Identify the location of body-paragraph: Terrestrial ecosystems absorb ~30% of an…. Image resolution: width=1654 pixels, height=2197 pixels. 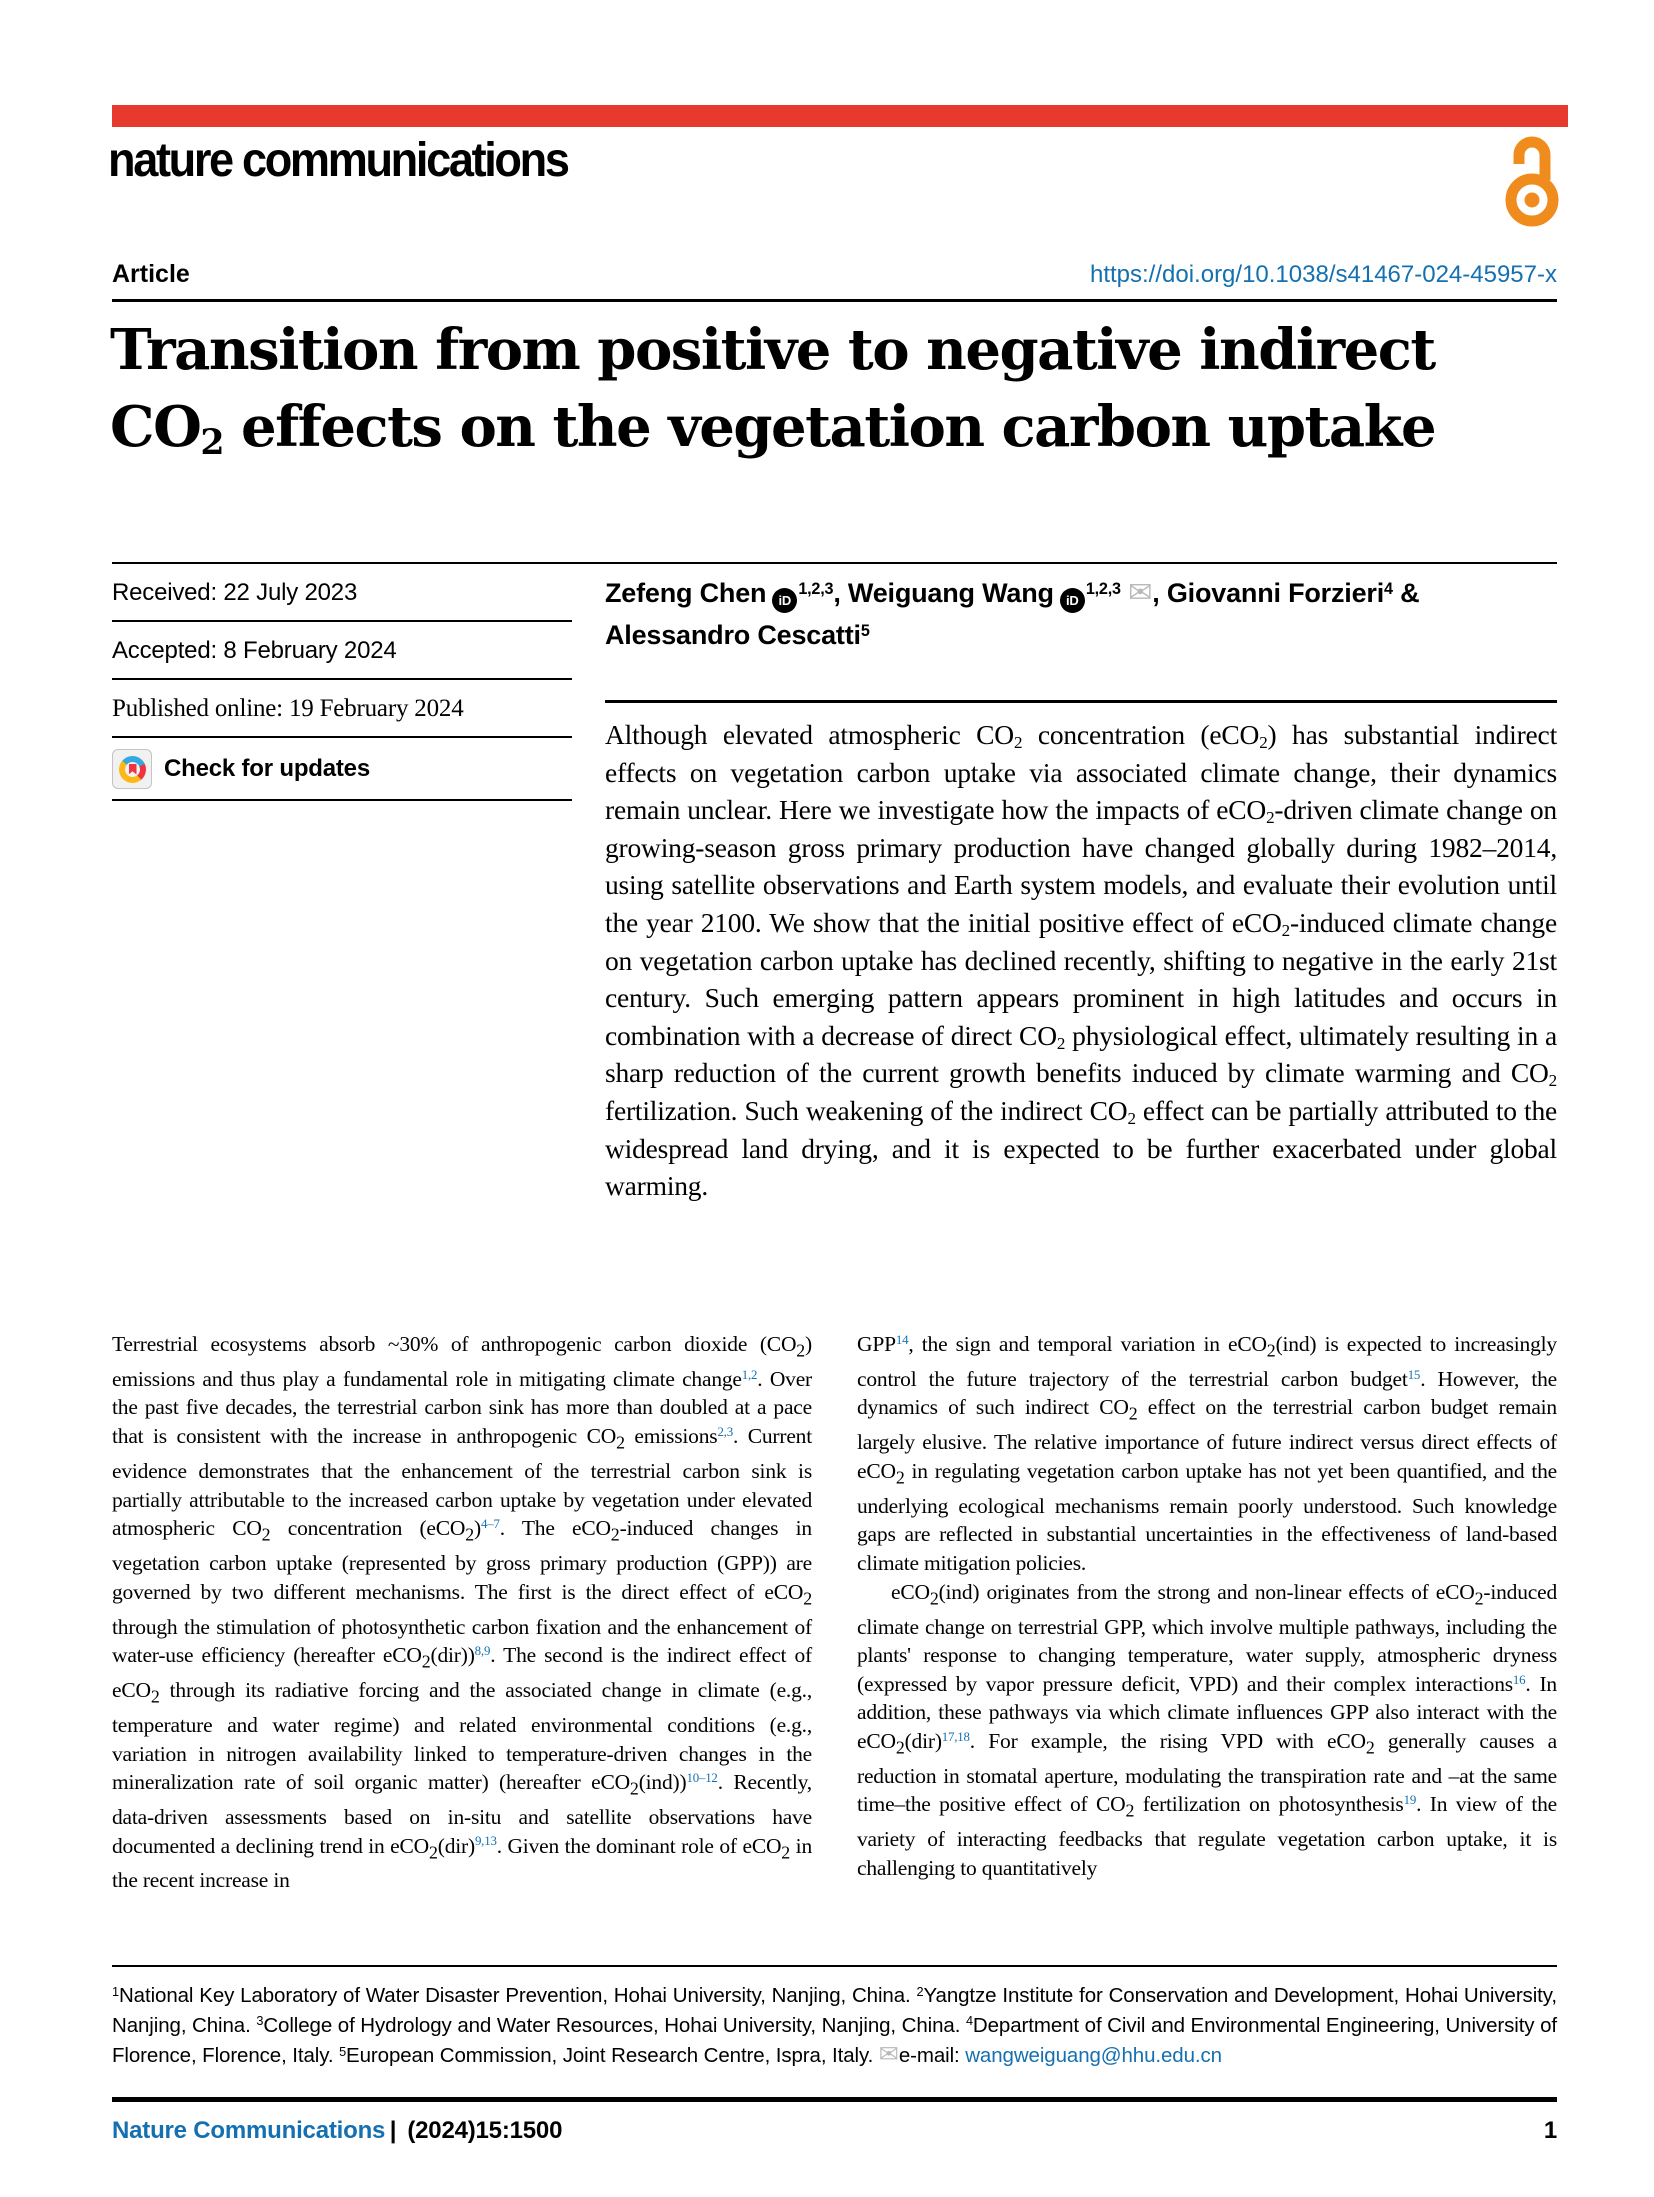
(462, 1612).